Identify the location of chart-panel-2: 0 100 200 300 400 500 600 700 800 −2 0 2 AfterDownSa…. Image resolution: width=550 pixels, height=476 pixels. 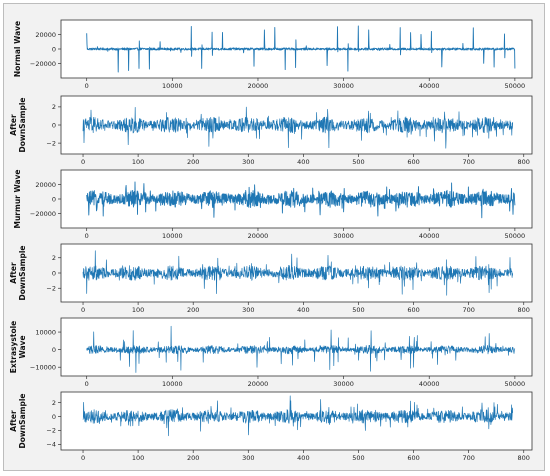
(271, 130).